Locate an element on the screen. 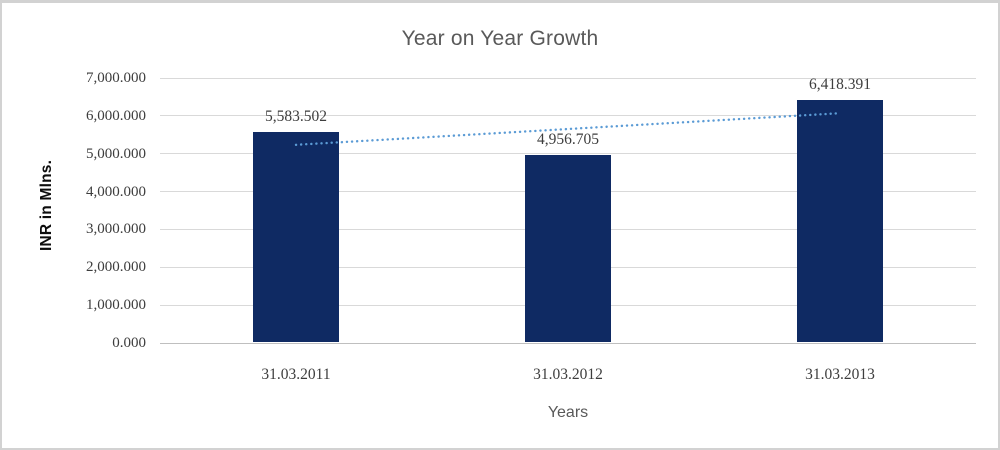  bar-value-label: 4,956.705 is located at coordinates (568, 140).